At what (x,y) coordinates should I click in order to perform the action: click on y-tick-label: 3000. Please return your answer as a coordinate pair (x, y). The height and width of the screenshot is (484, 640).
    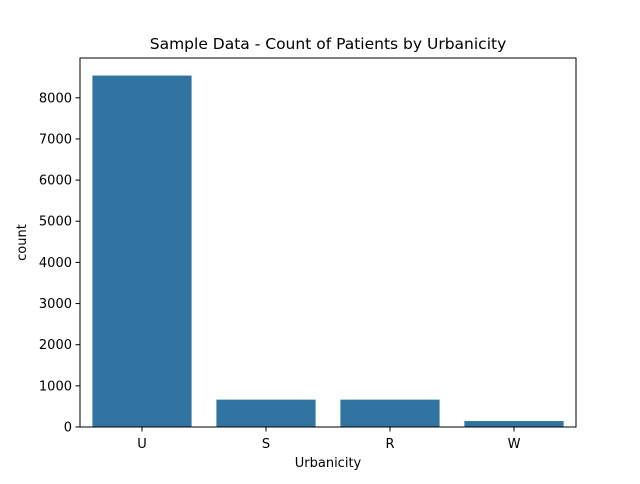
    Looking at the image, I should click on (55, 304).